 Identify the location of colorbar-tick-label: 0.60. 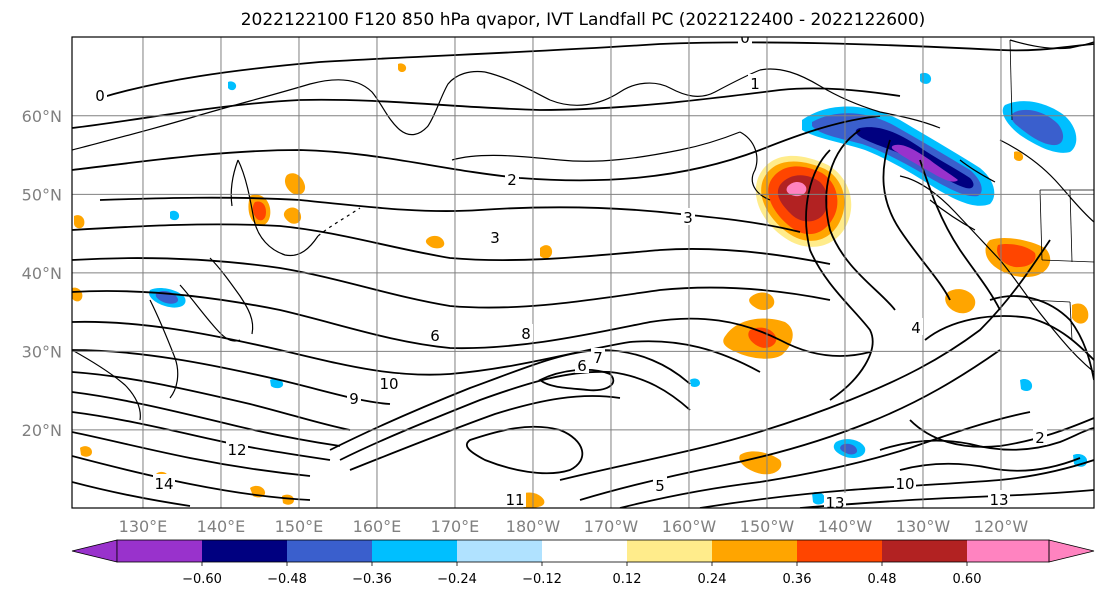
(967, 579).